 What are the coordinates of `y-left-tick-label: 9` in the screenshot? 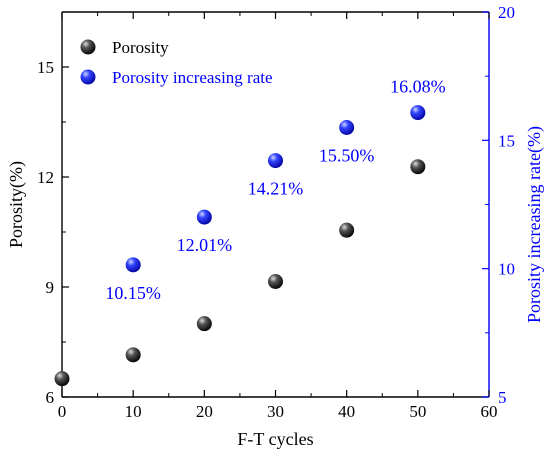 It's located at (50, 287).